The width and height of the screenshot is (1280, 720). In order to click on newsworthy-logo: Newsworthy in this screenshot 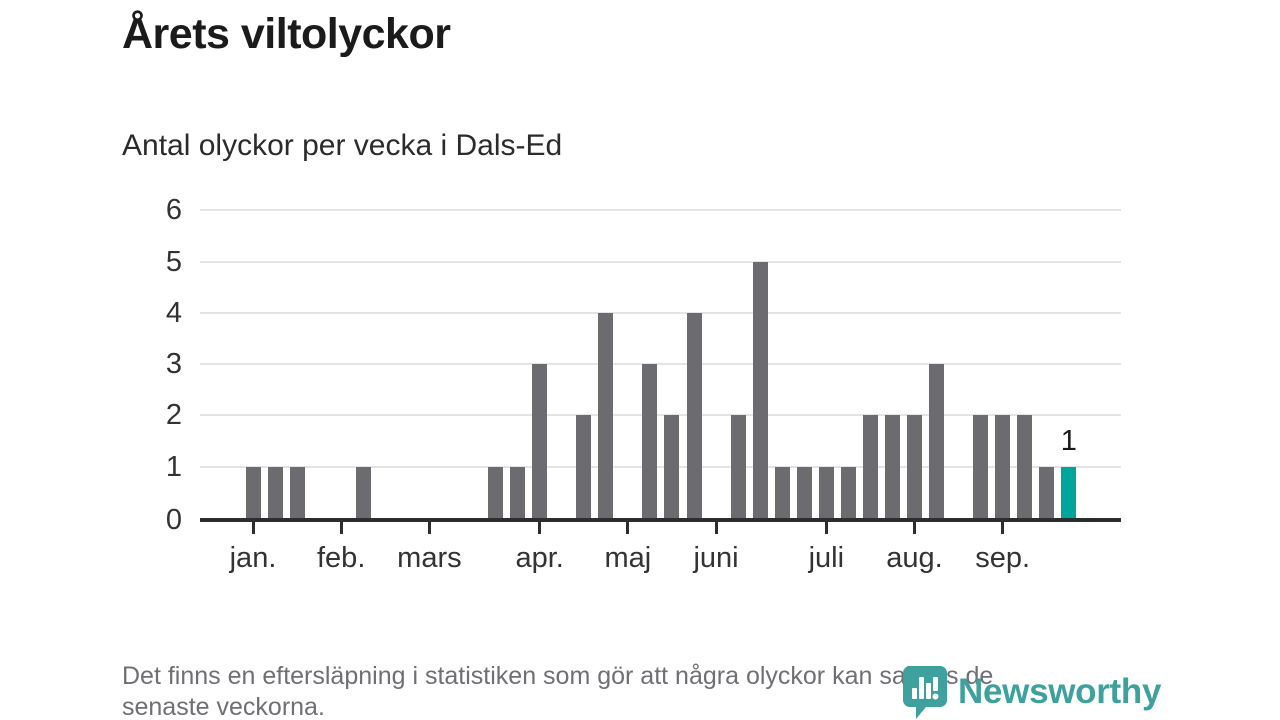, I will do `click(1031, 692)`.